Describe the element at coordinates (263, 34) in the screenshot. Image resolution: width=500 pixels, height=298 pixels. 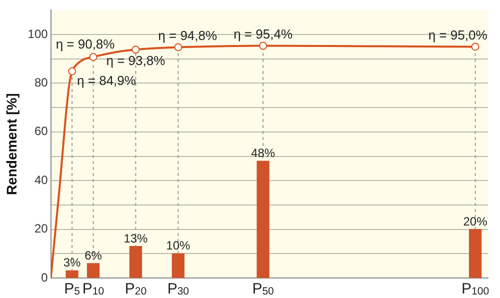
I see `annotation: η = 95,4%` at that location.